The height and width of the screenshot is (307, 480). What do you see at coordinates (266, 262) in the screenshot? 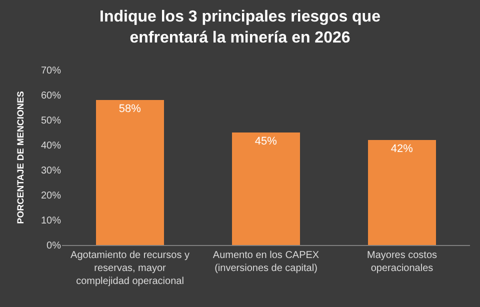
I see `x-tick-label: Aumento en los CAPEX (inversiones de capital)` at bounding box center [266, 262].